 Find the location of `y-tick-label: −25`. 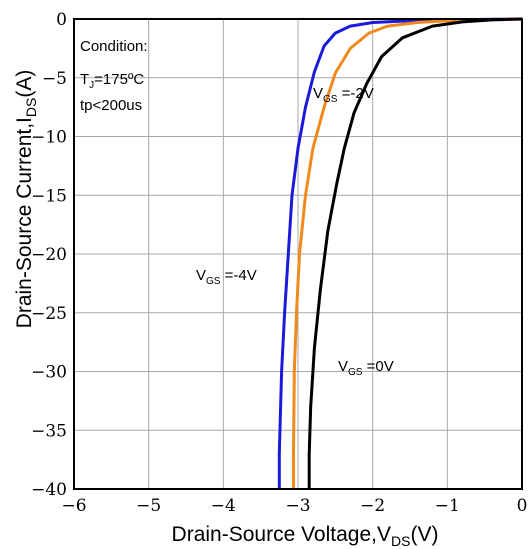

y-tick-label: −25 is located at coordinates (49, 314).